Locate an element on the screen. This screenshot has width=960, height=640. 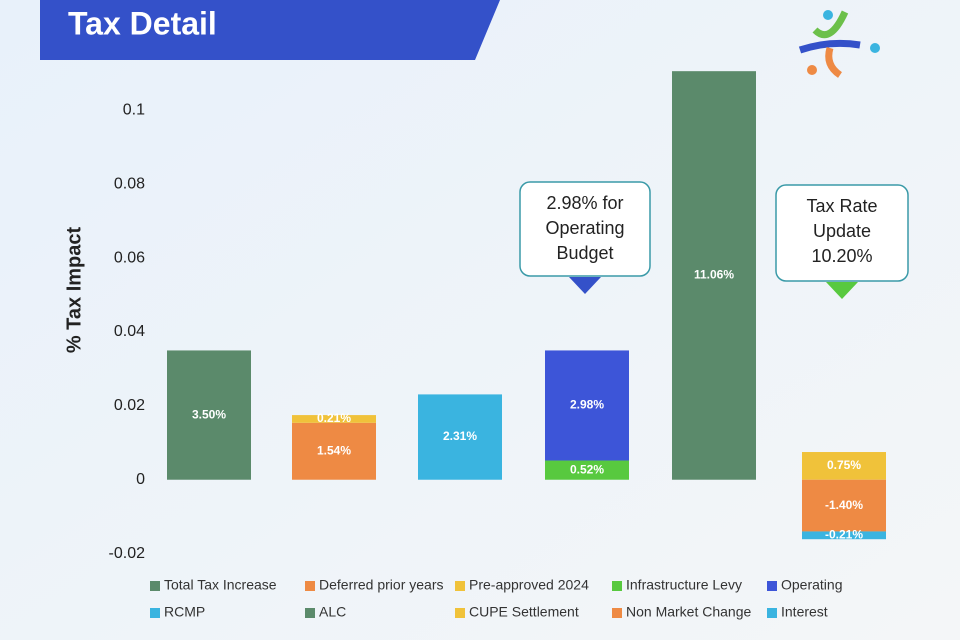
legend-label: ALC is located at coordinates (332, 612).